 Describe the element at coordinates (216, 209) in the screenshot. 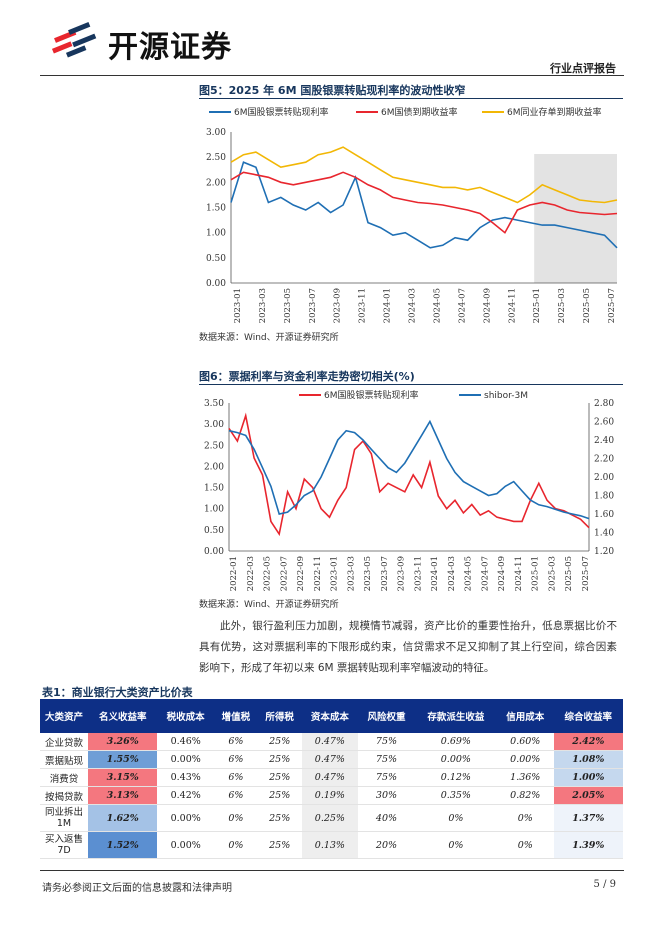

I see `y-tick-label: 1.50` at that location.